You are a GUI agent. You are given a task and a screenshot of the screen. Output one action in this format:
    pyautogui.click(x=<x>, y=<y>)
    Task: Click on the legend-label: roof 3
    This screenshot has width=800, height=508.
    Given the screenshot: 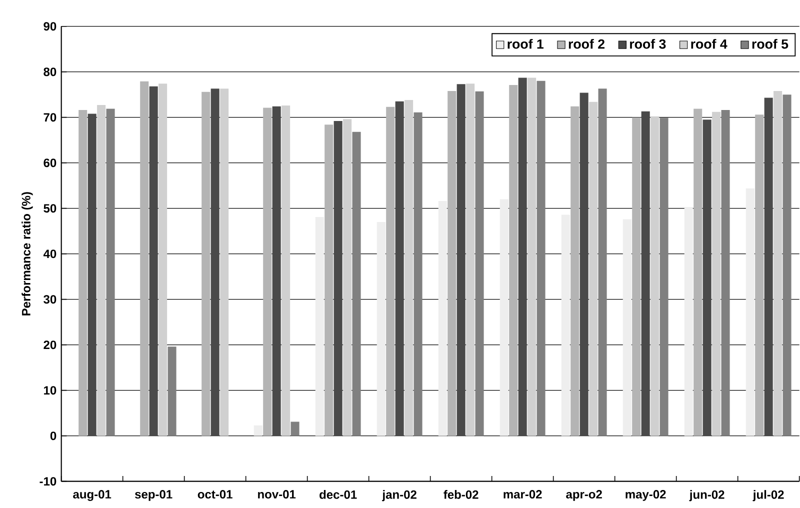 What is the action you would take?
    pyautogui.click(x=648, y=43)
    